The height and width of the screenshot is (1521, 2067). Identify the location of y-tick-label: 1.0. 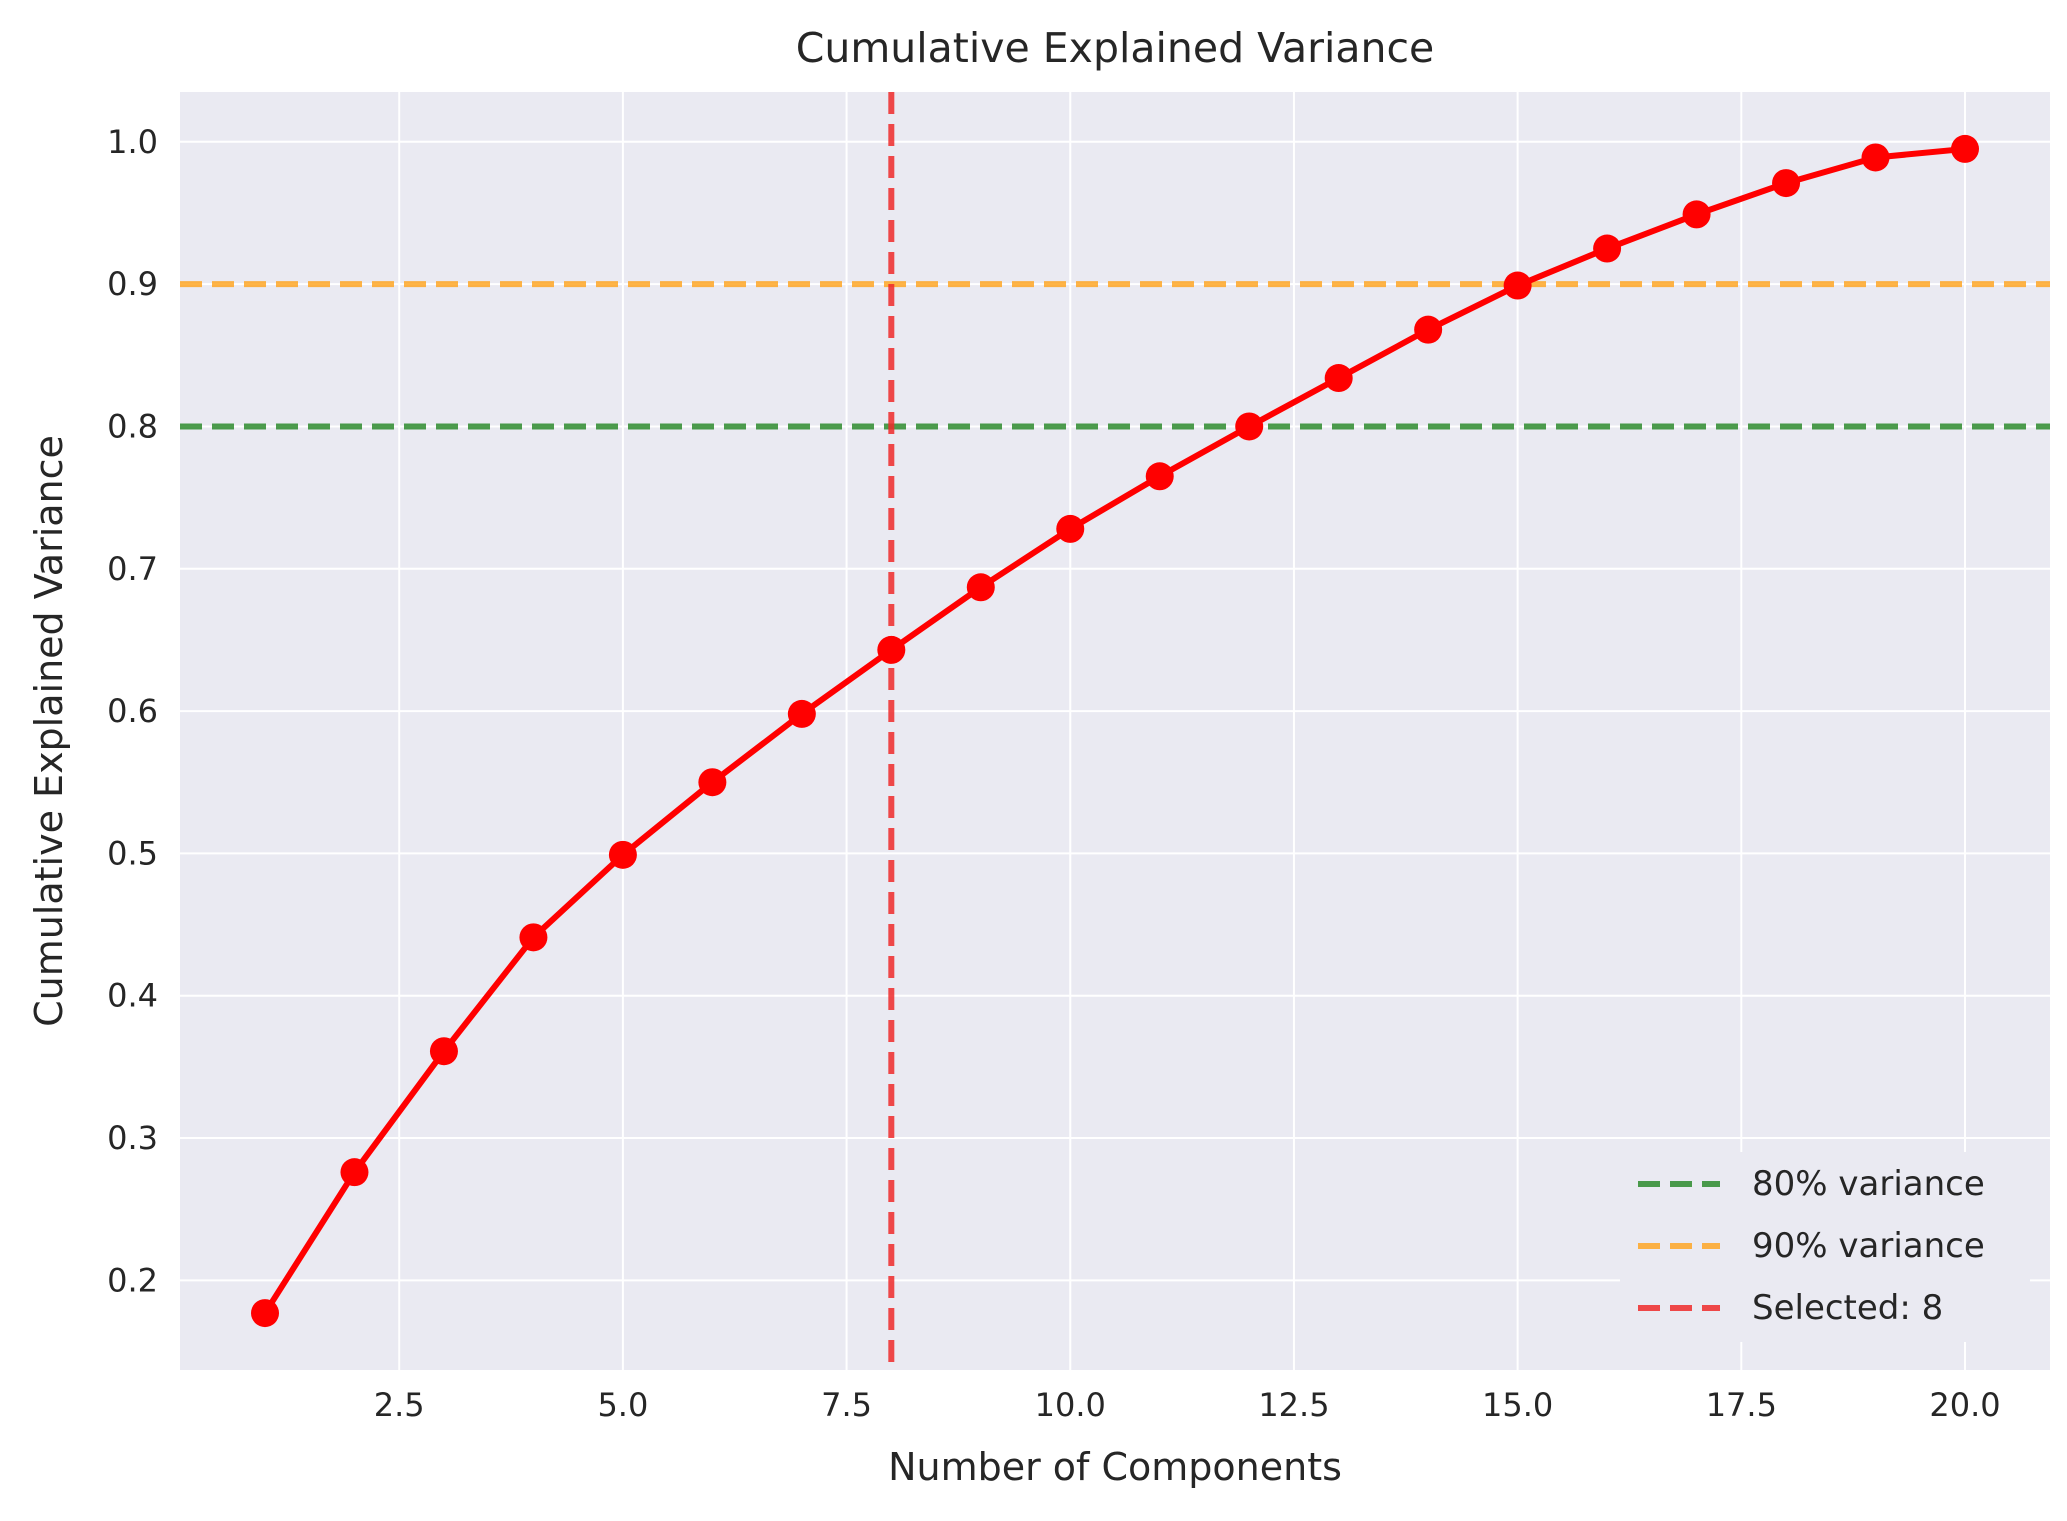
(132, 142).